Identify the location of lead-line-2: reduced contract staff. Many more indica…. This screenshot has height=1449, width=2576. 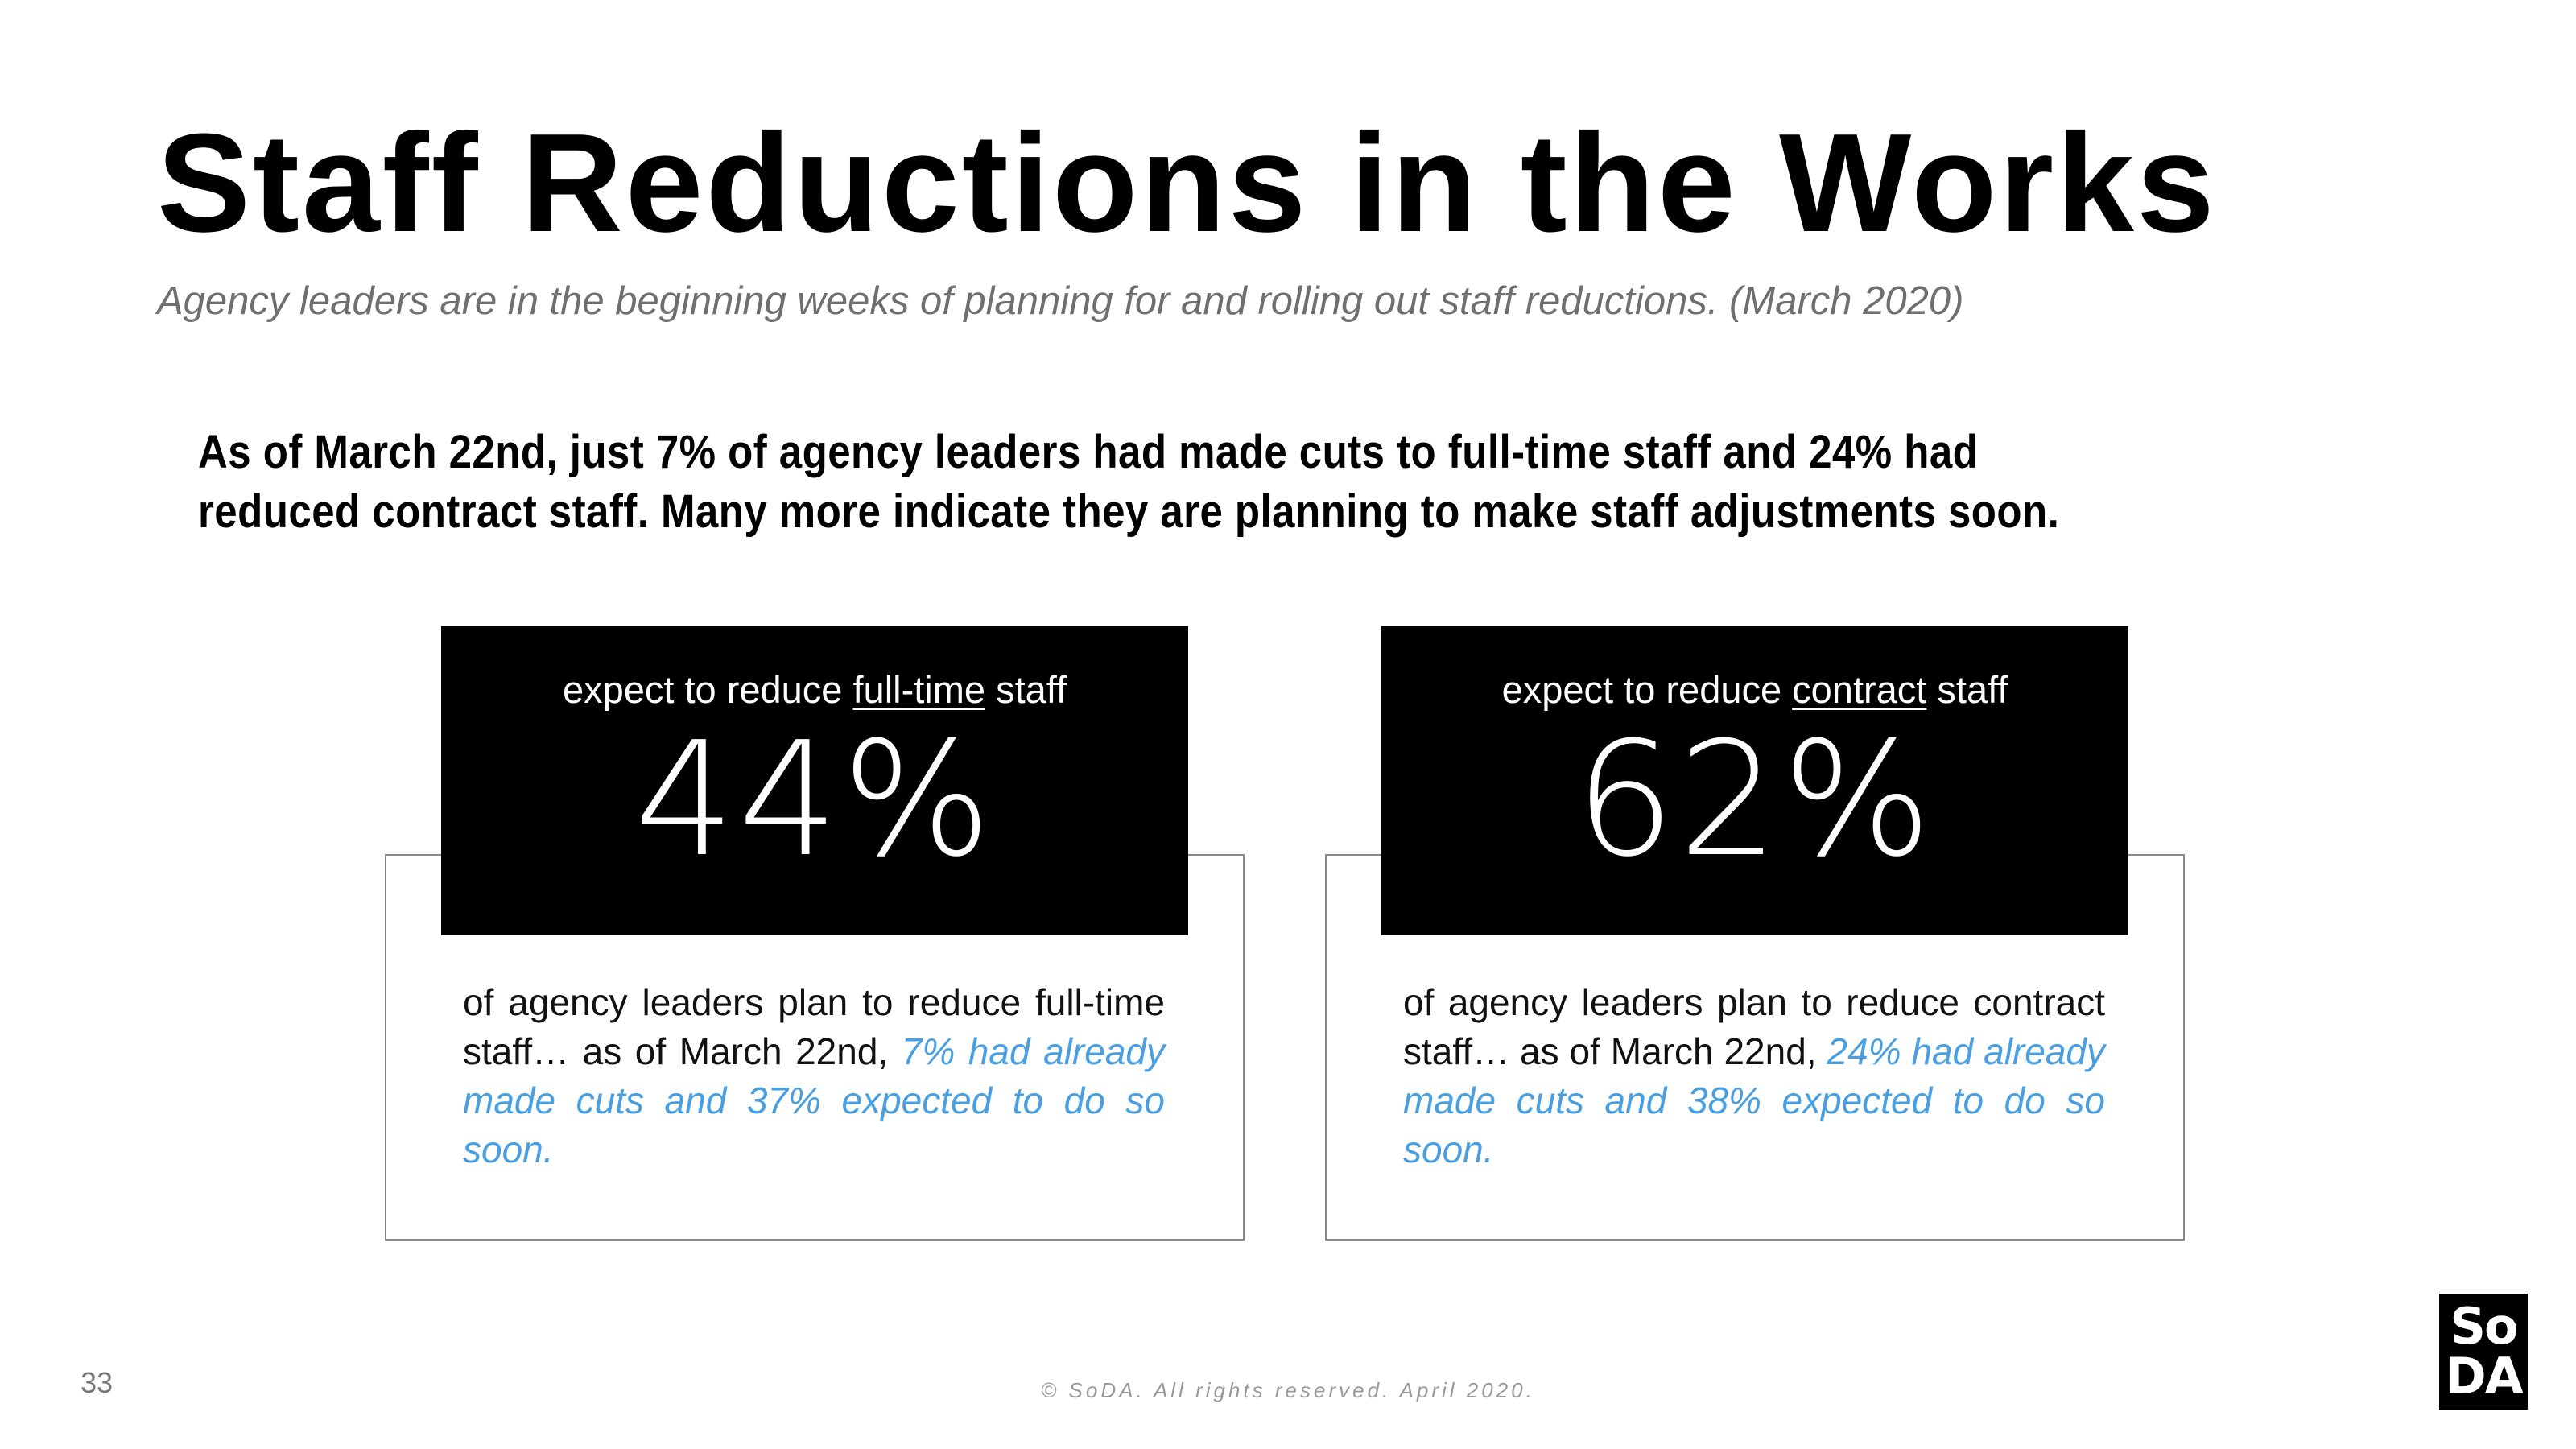
(1129, 511).